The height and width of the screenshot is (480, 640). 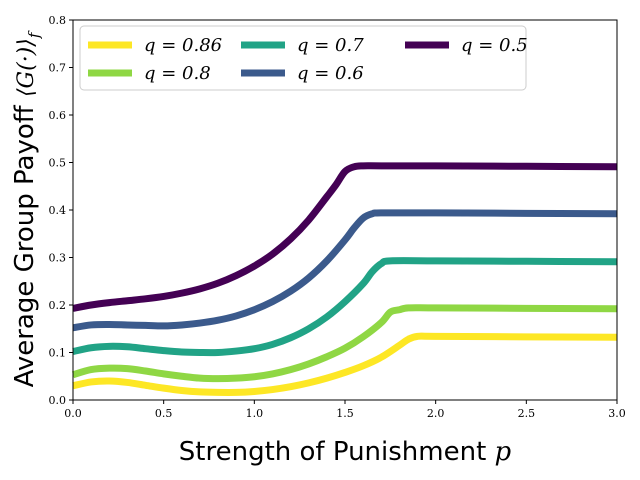 What do you see at coordinates (58, 210) in the screenshot?
I see `y-tick-label-4: 0.4` at bounding box center [58, 210].